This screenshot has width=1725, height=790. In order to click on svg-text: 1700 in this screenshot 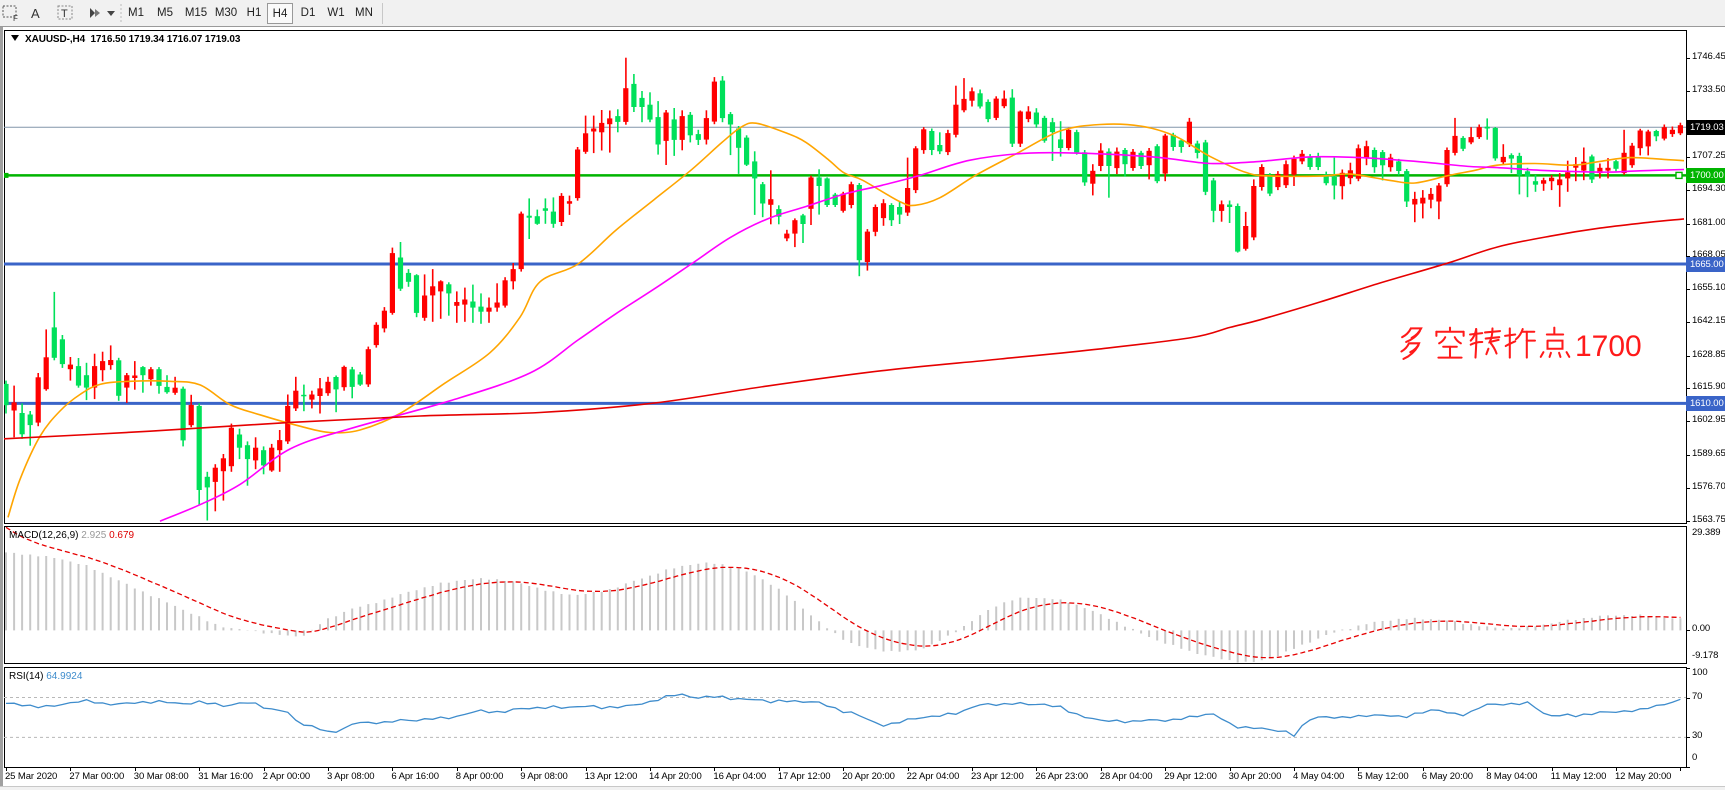, I will do `click(1608, 346)`.